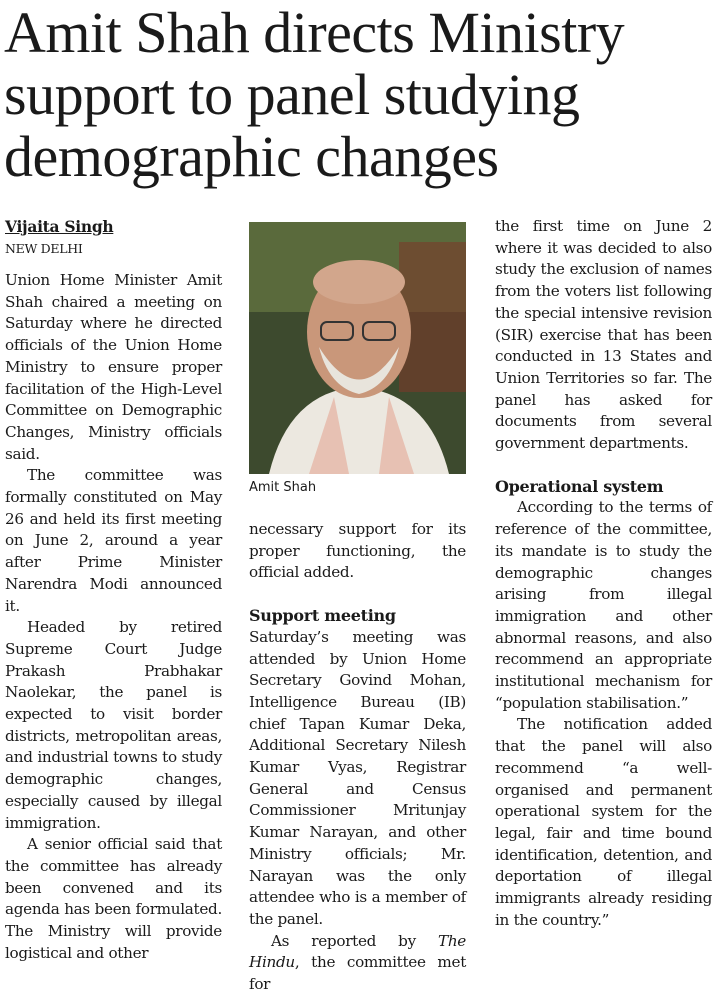 Image resolution: width=716 pixels, height=996 pixels. I want to click on text: As reported by, so click(354, 940).